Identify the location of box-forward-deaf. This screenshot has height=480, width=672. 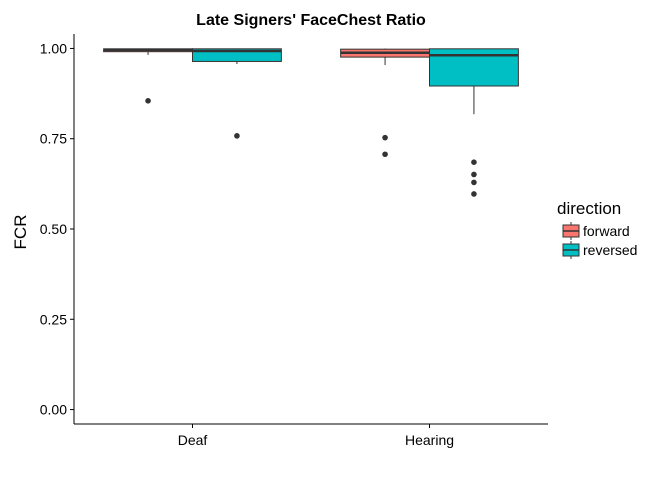
(148, 76).